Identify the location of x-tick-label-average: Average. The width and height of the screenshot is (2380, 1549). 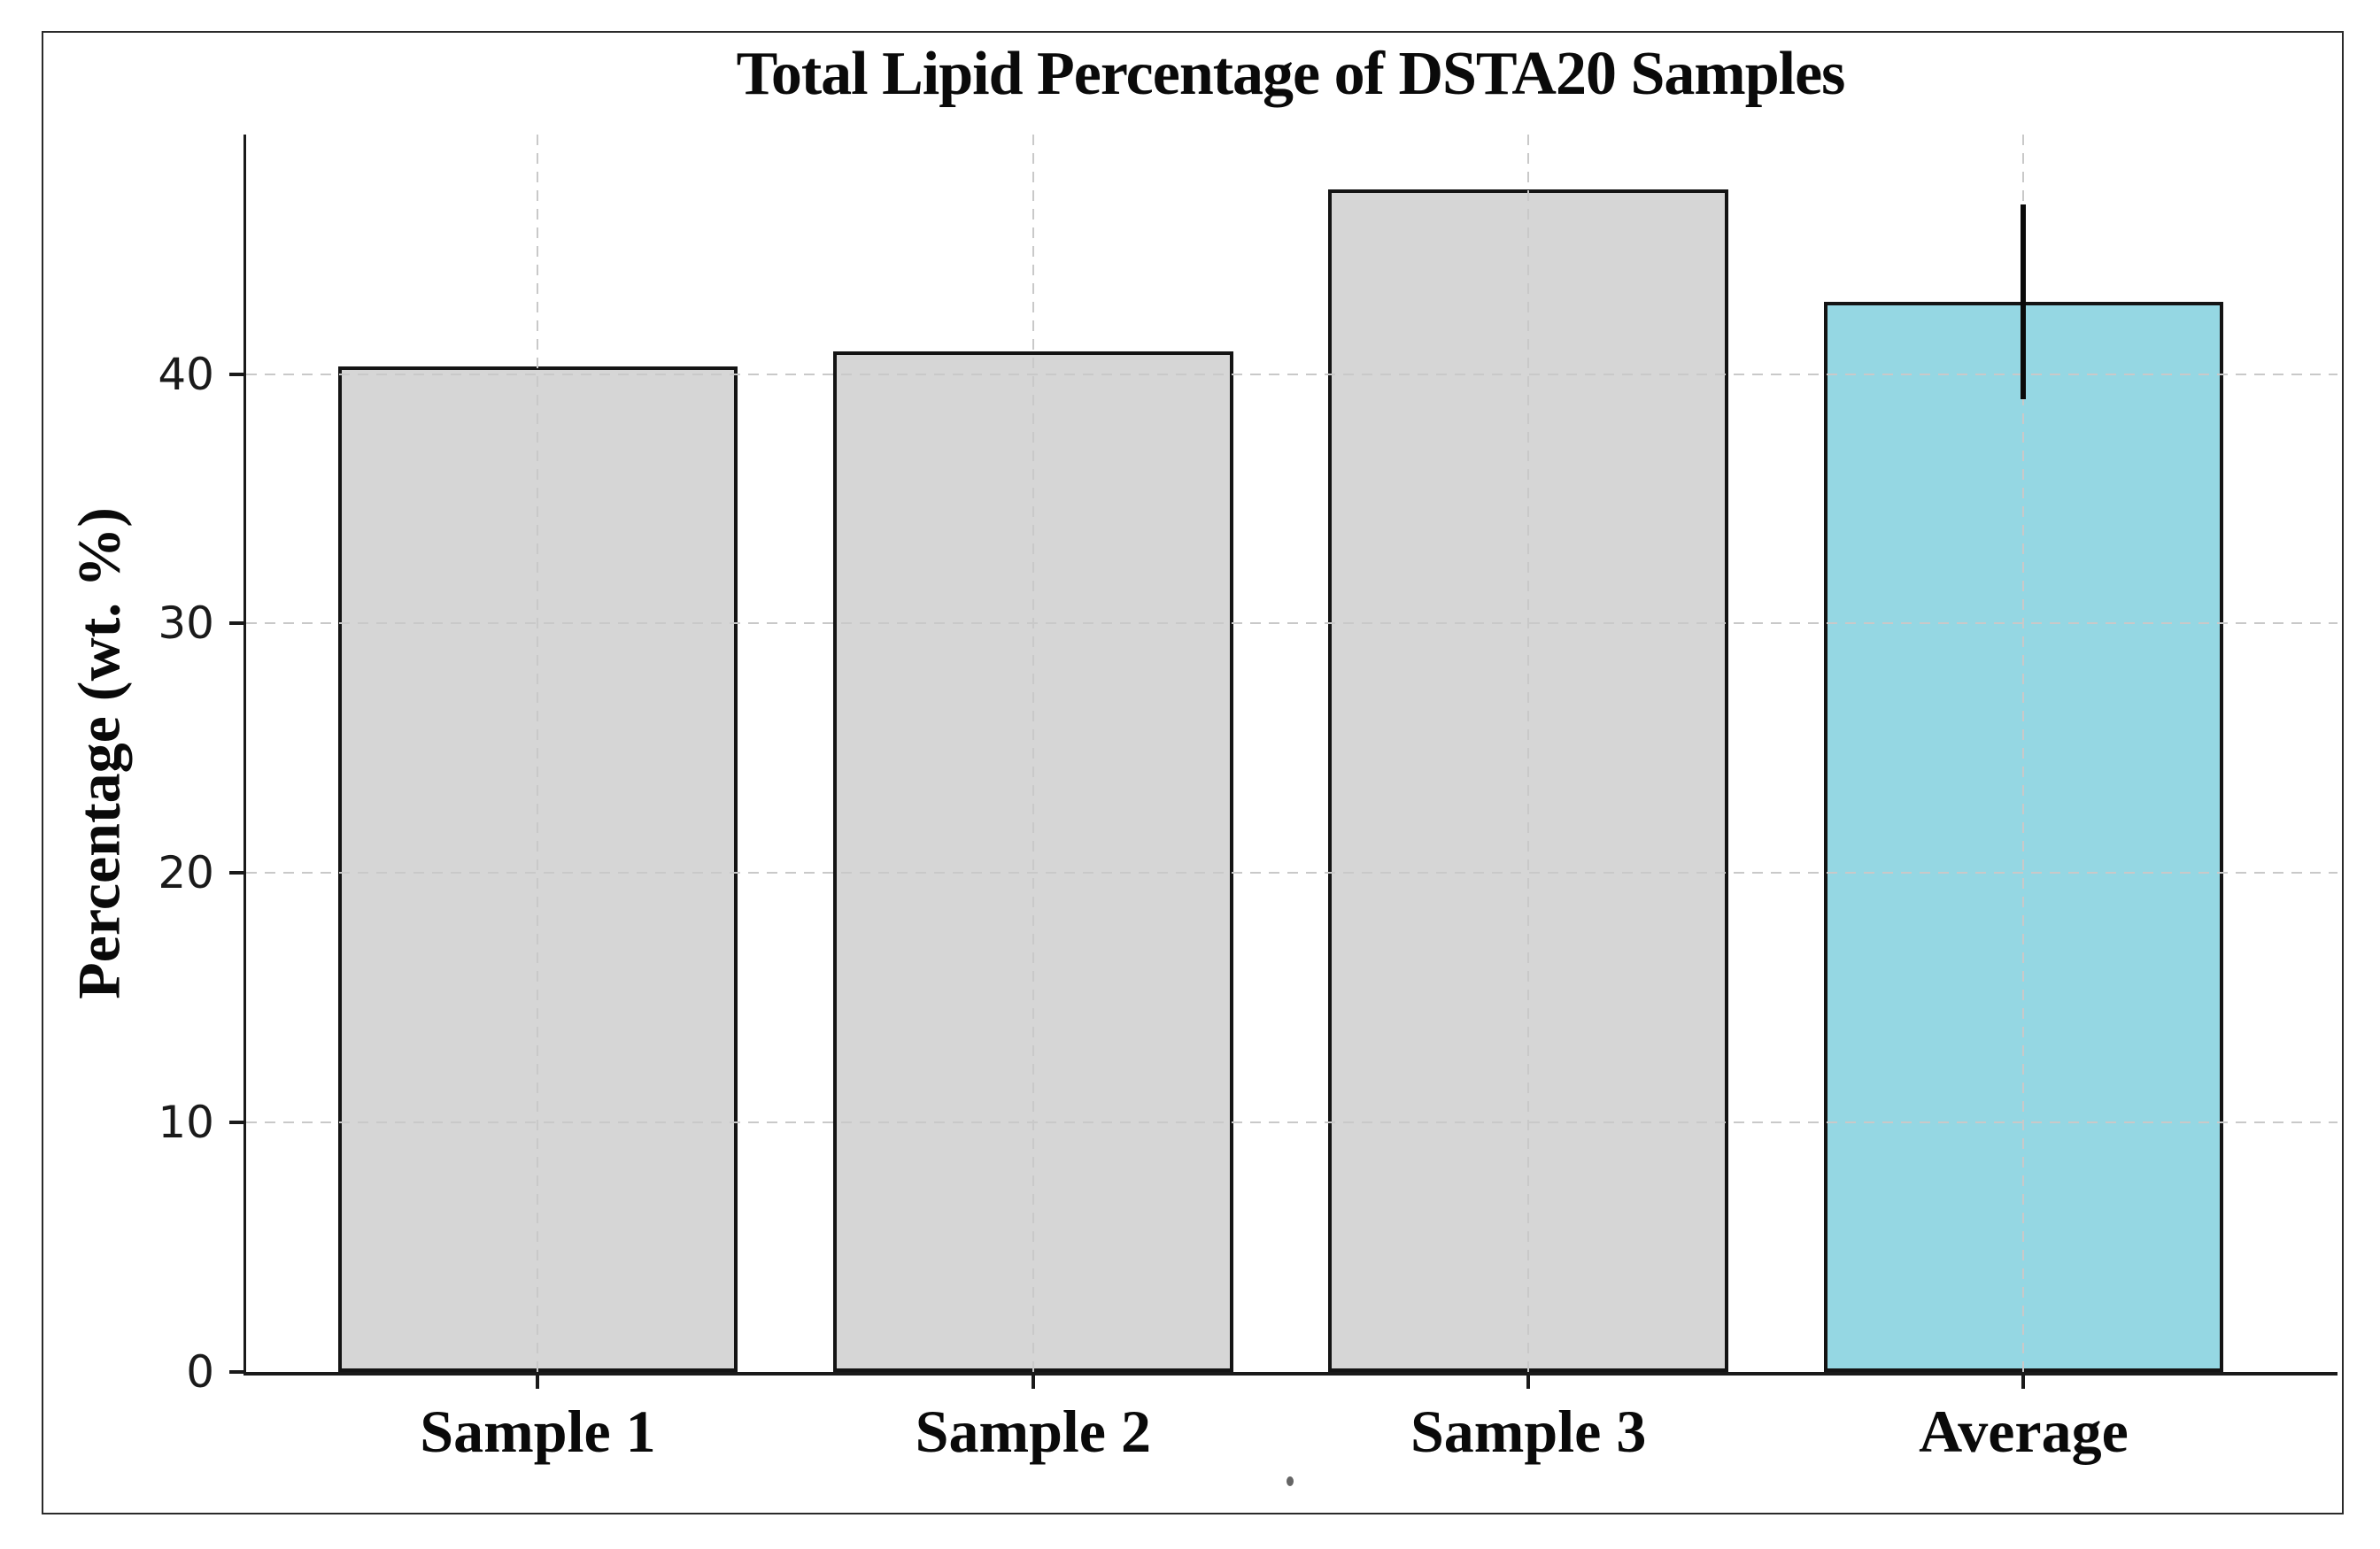
(2024, 1431).